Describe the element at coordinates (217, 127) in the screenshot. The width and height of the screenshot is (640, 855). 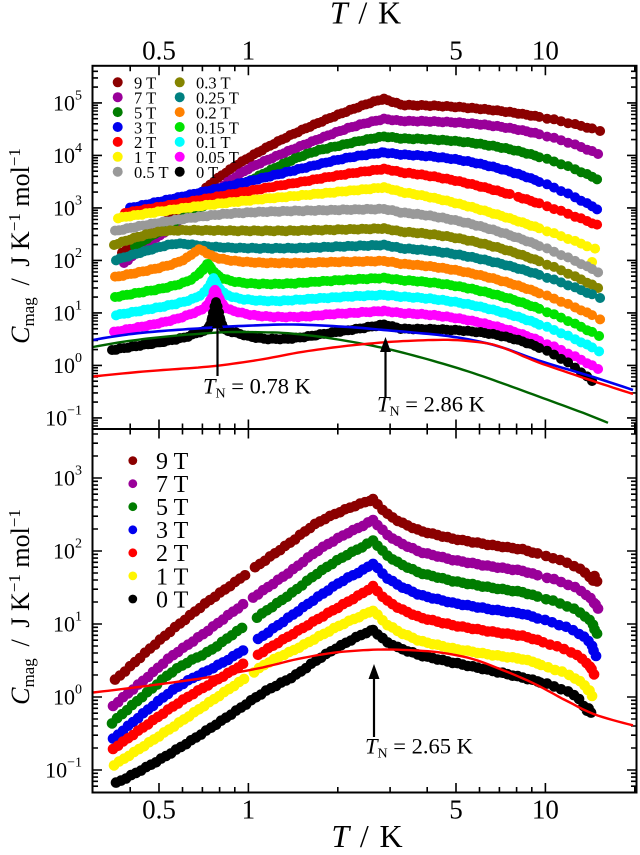
I see `svg-text: 0.15 T` at that location.